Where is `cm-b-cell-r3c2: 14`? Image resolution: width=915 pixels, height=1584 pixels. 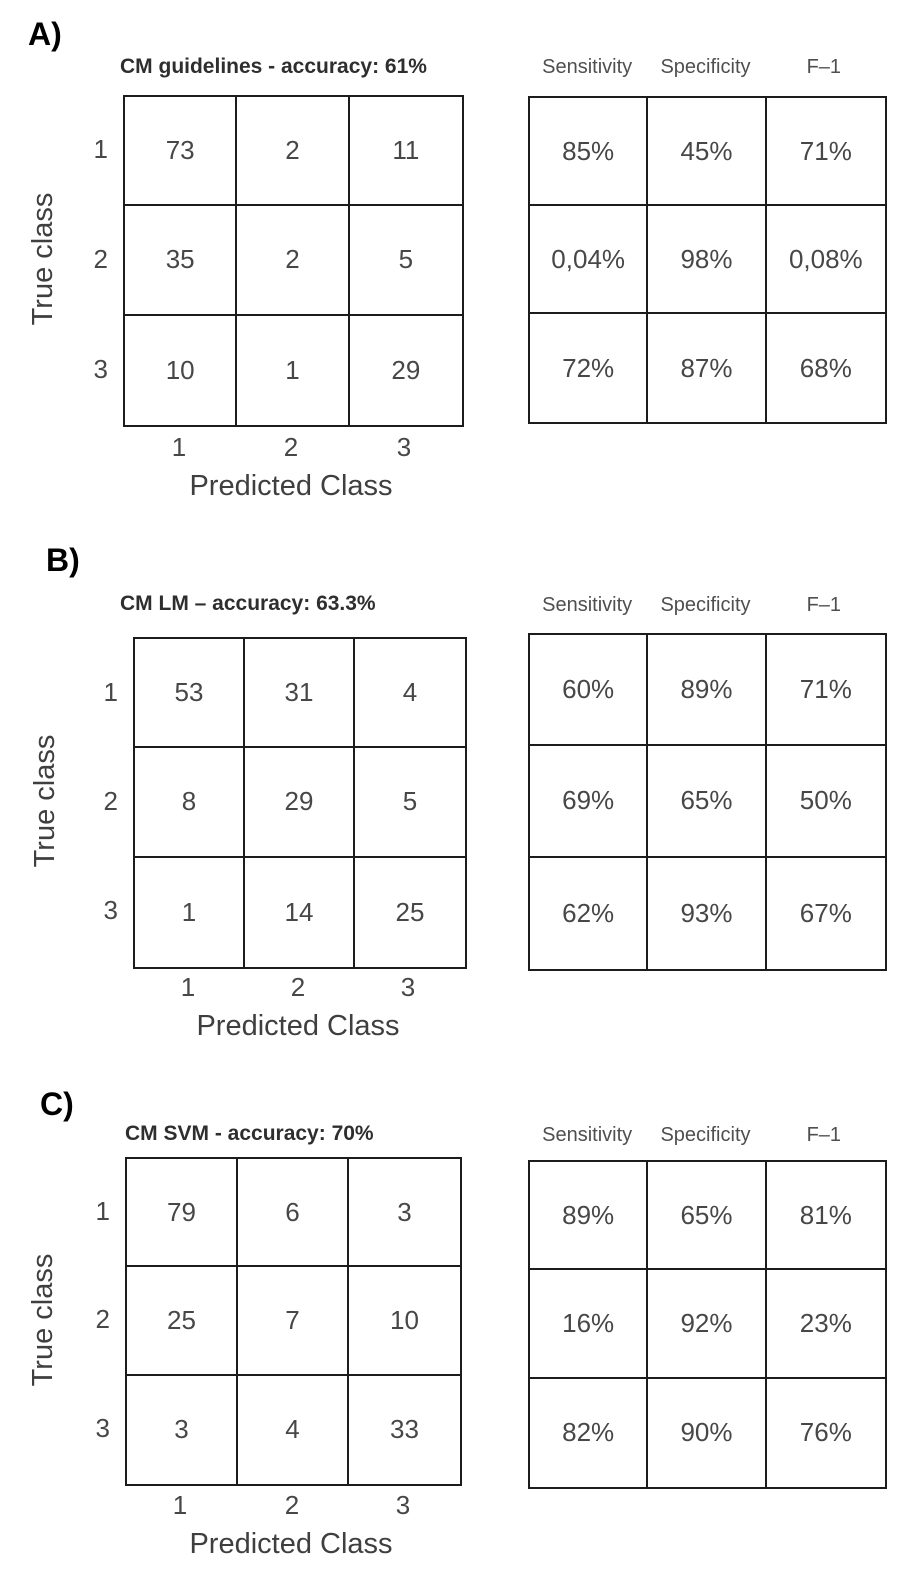 cm-b-cell-r3c2: 14 is located at coordinates (300, 912).